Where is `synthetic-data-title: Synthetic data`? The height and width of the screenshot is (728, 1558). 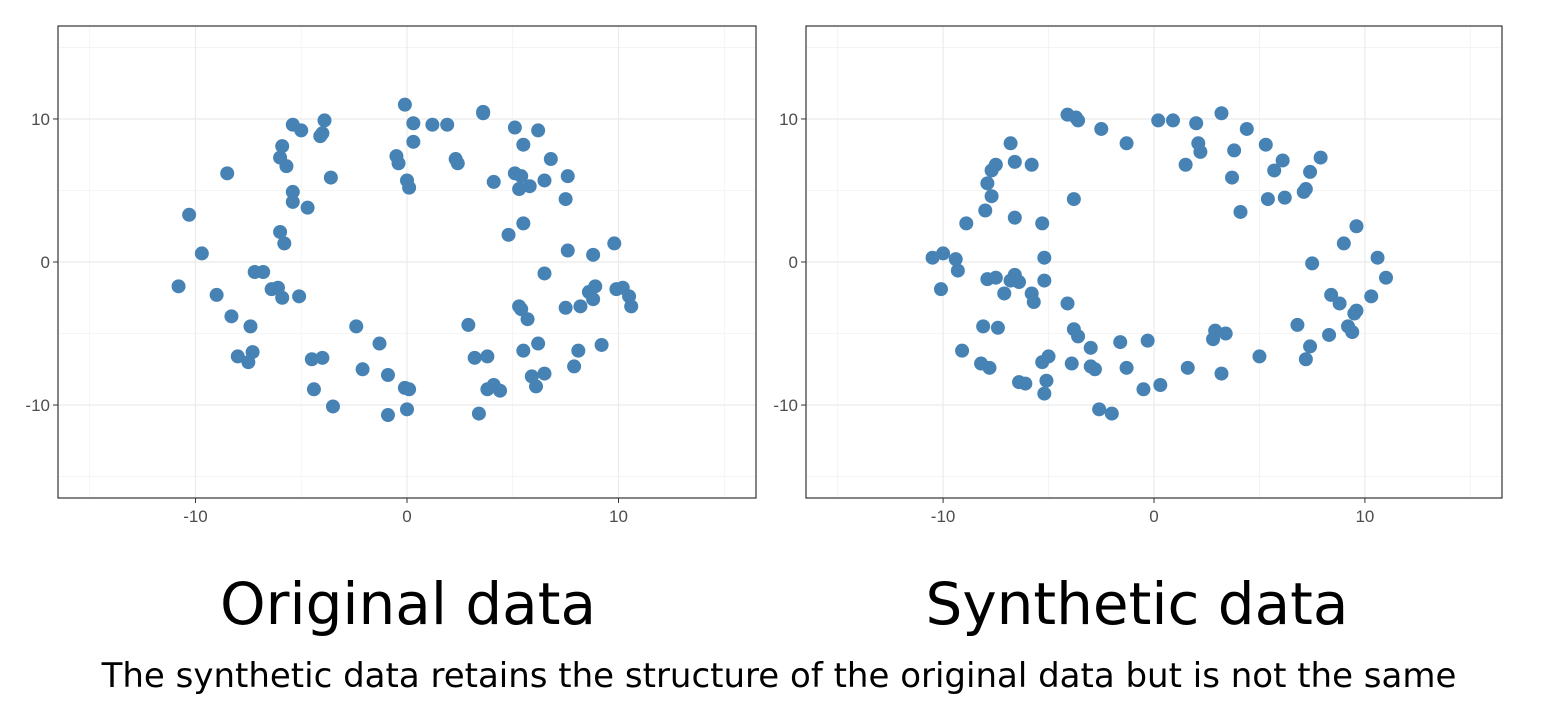 synthetic-data-title: Synthetic data is located at coordinates (1137, 604).